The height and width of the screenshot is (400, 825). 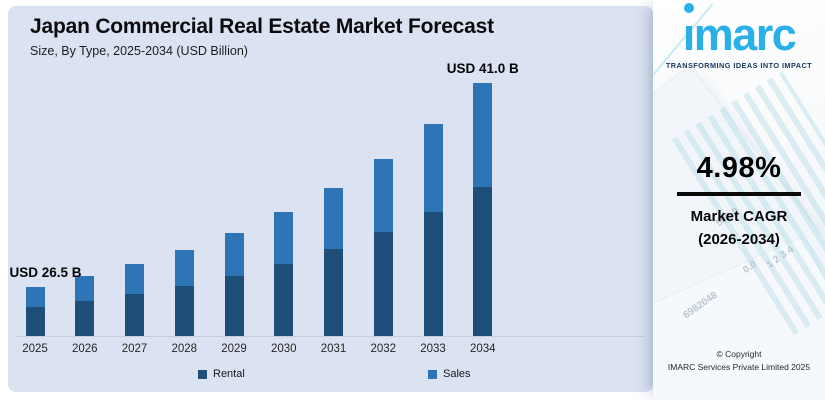 What do you see at coordinates (330, 336) in the screenshot?
I see `x-axis-line` at bounding box center [330, 336].